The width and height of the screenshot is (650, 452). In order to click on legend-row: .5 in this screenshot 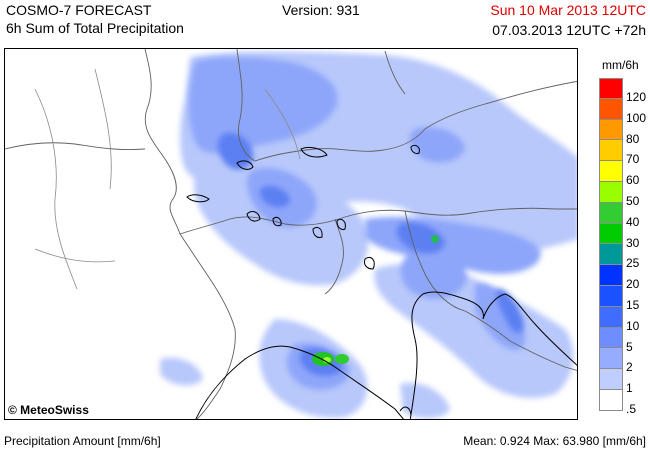, I will do `click(617, 402)`.